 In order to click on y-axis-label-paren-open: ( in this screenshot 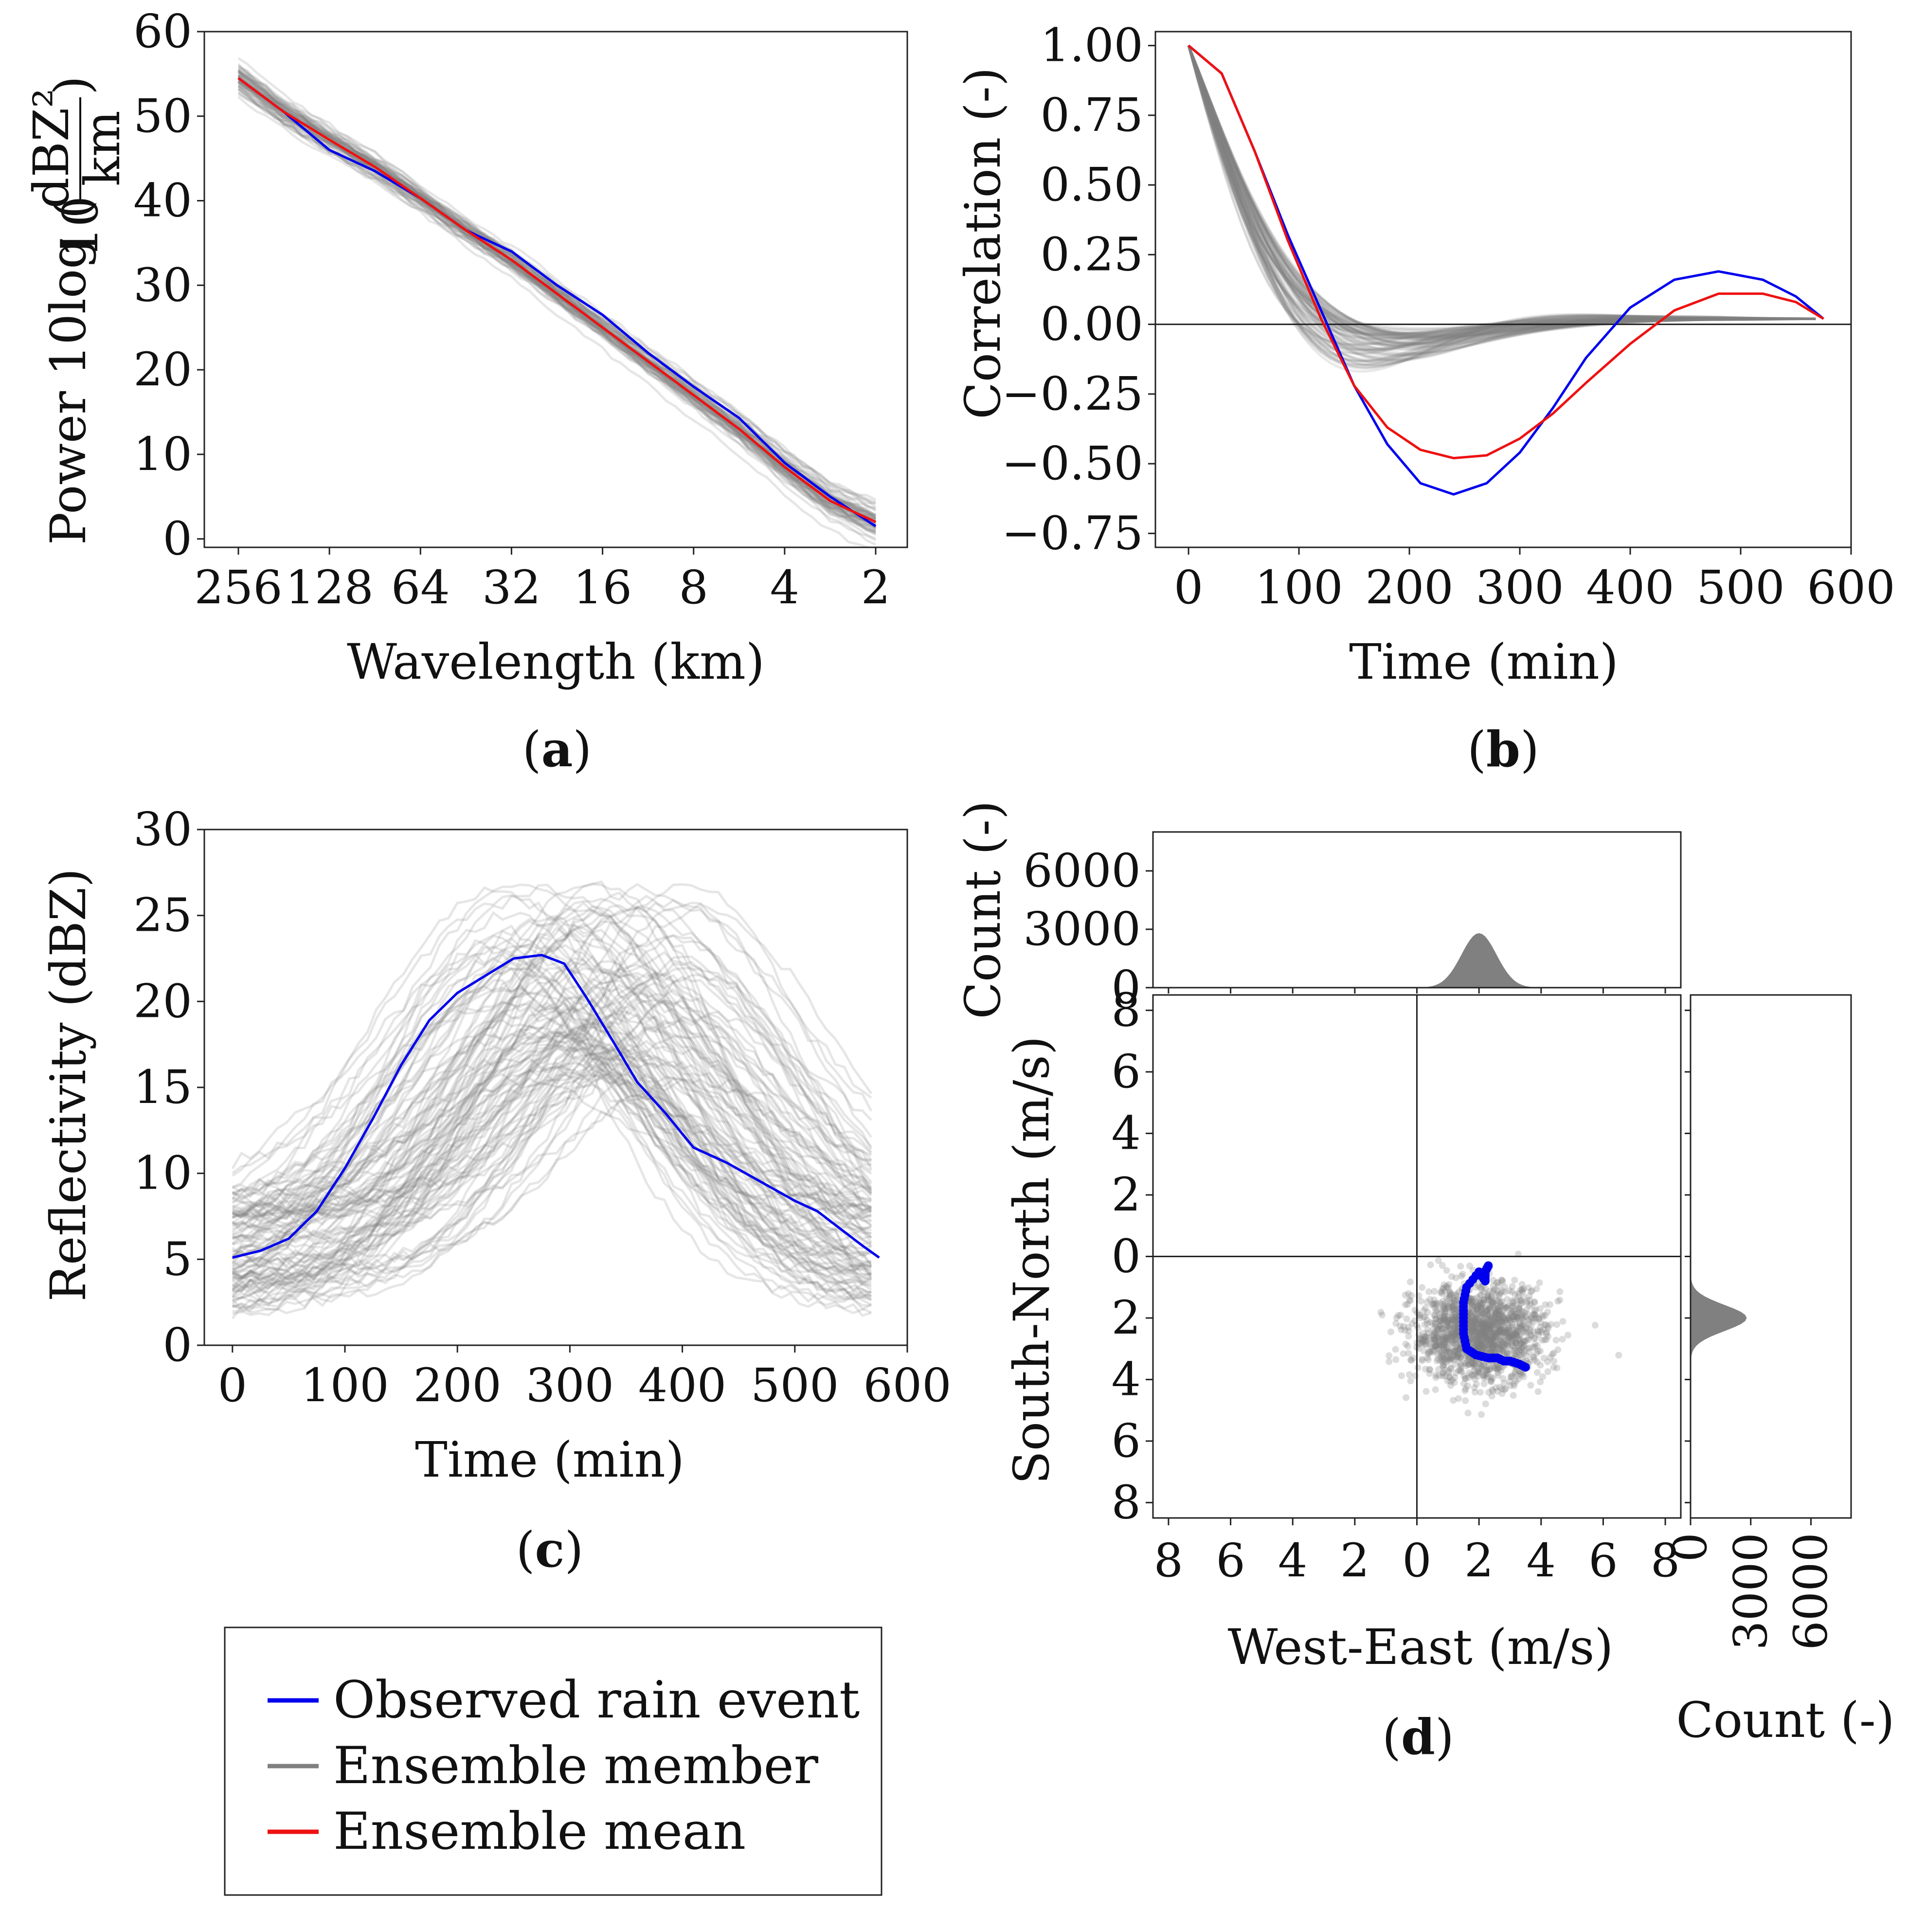, I will do `click(72, 210)`.